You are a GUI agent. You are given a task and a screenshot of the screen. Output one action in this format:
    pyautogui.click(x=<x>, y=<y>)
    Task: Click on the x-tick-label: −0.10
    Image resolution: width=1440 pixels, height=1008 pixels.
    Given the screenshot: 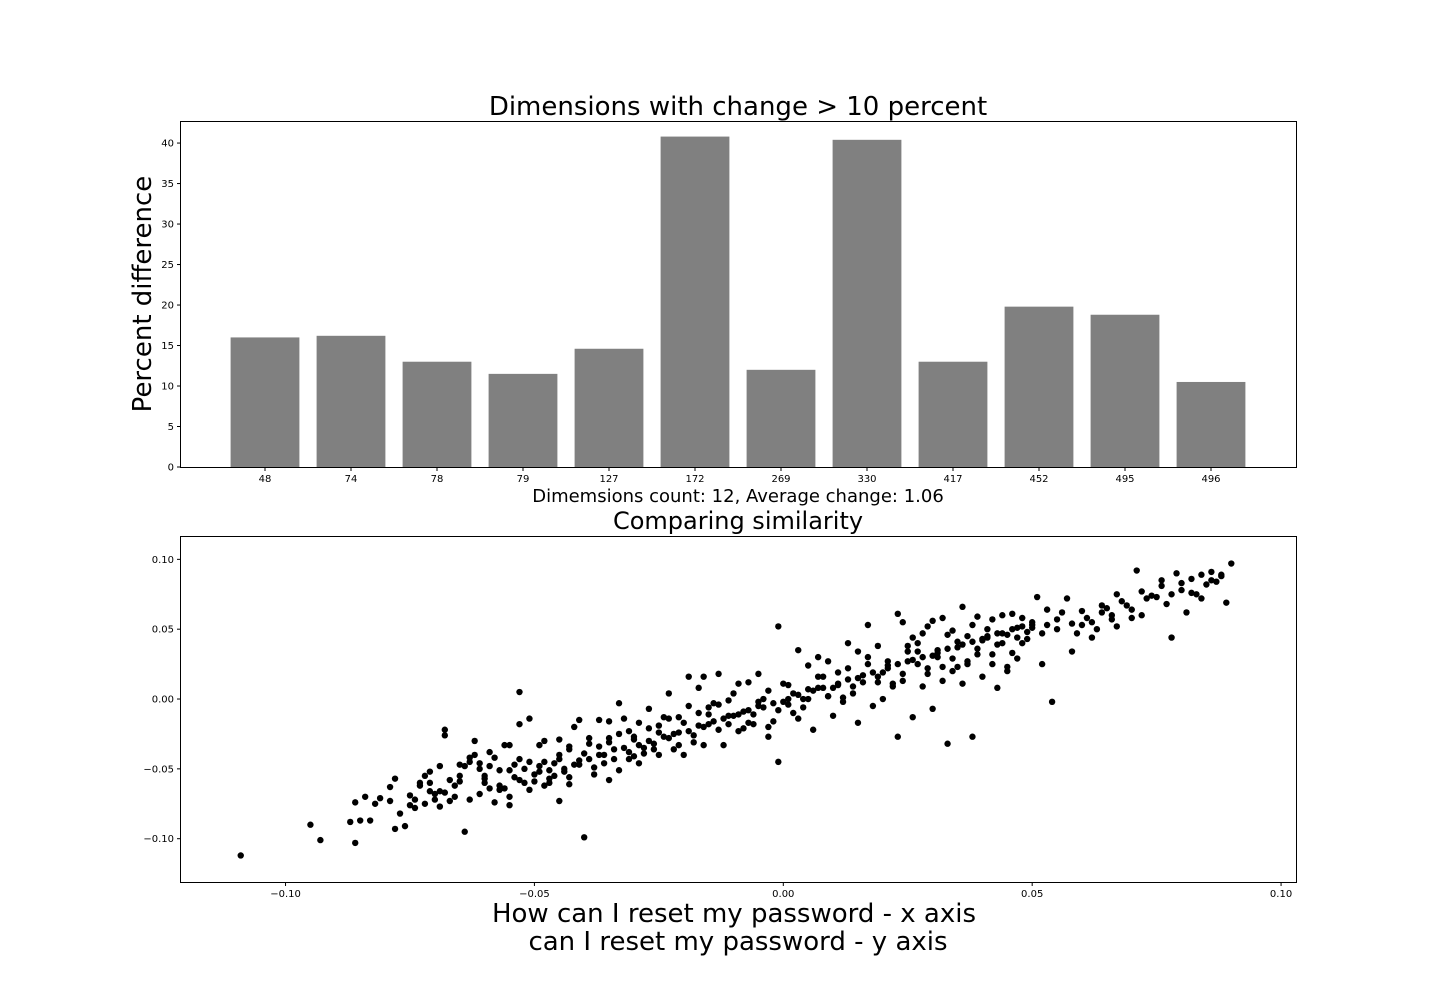 What is the action you would take?
    pyautogui.click(x=285, y=894)
    